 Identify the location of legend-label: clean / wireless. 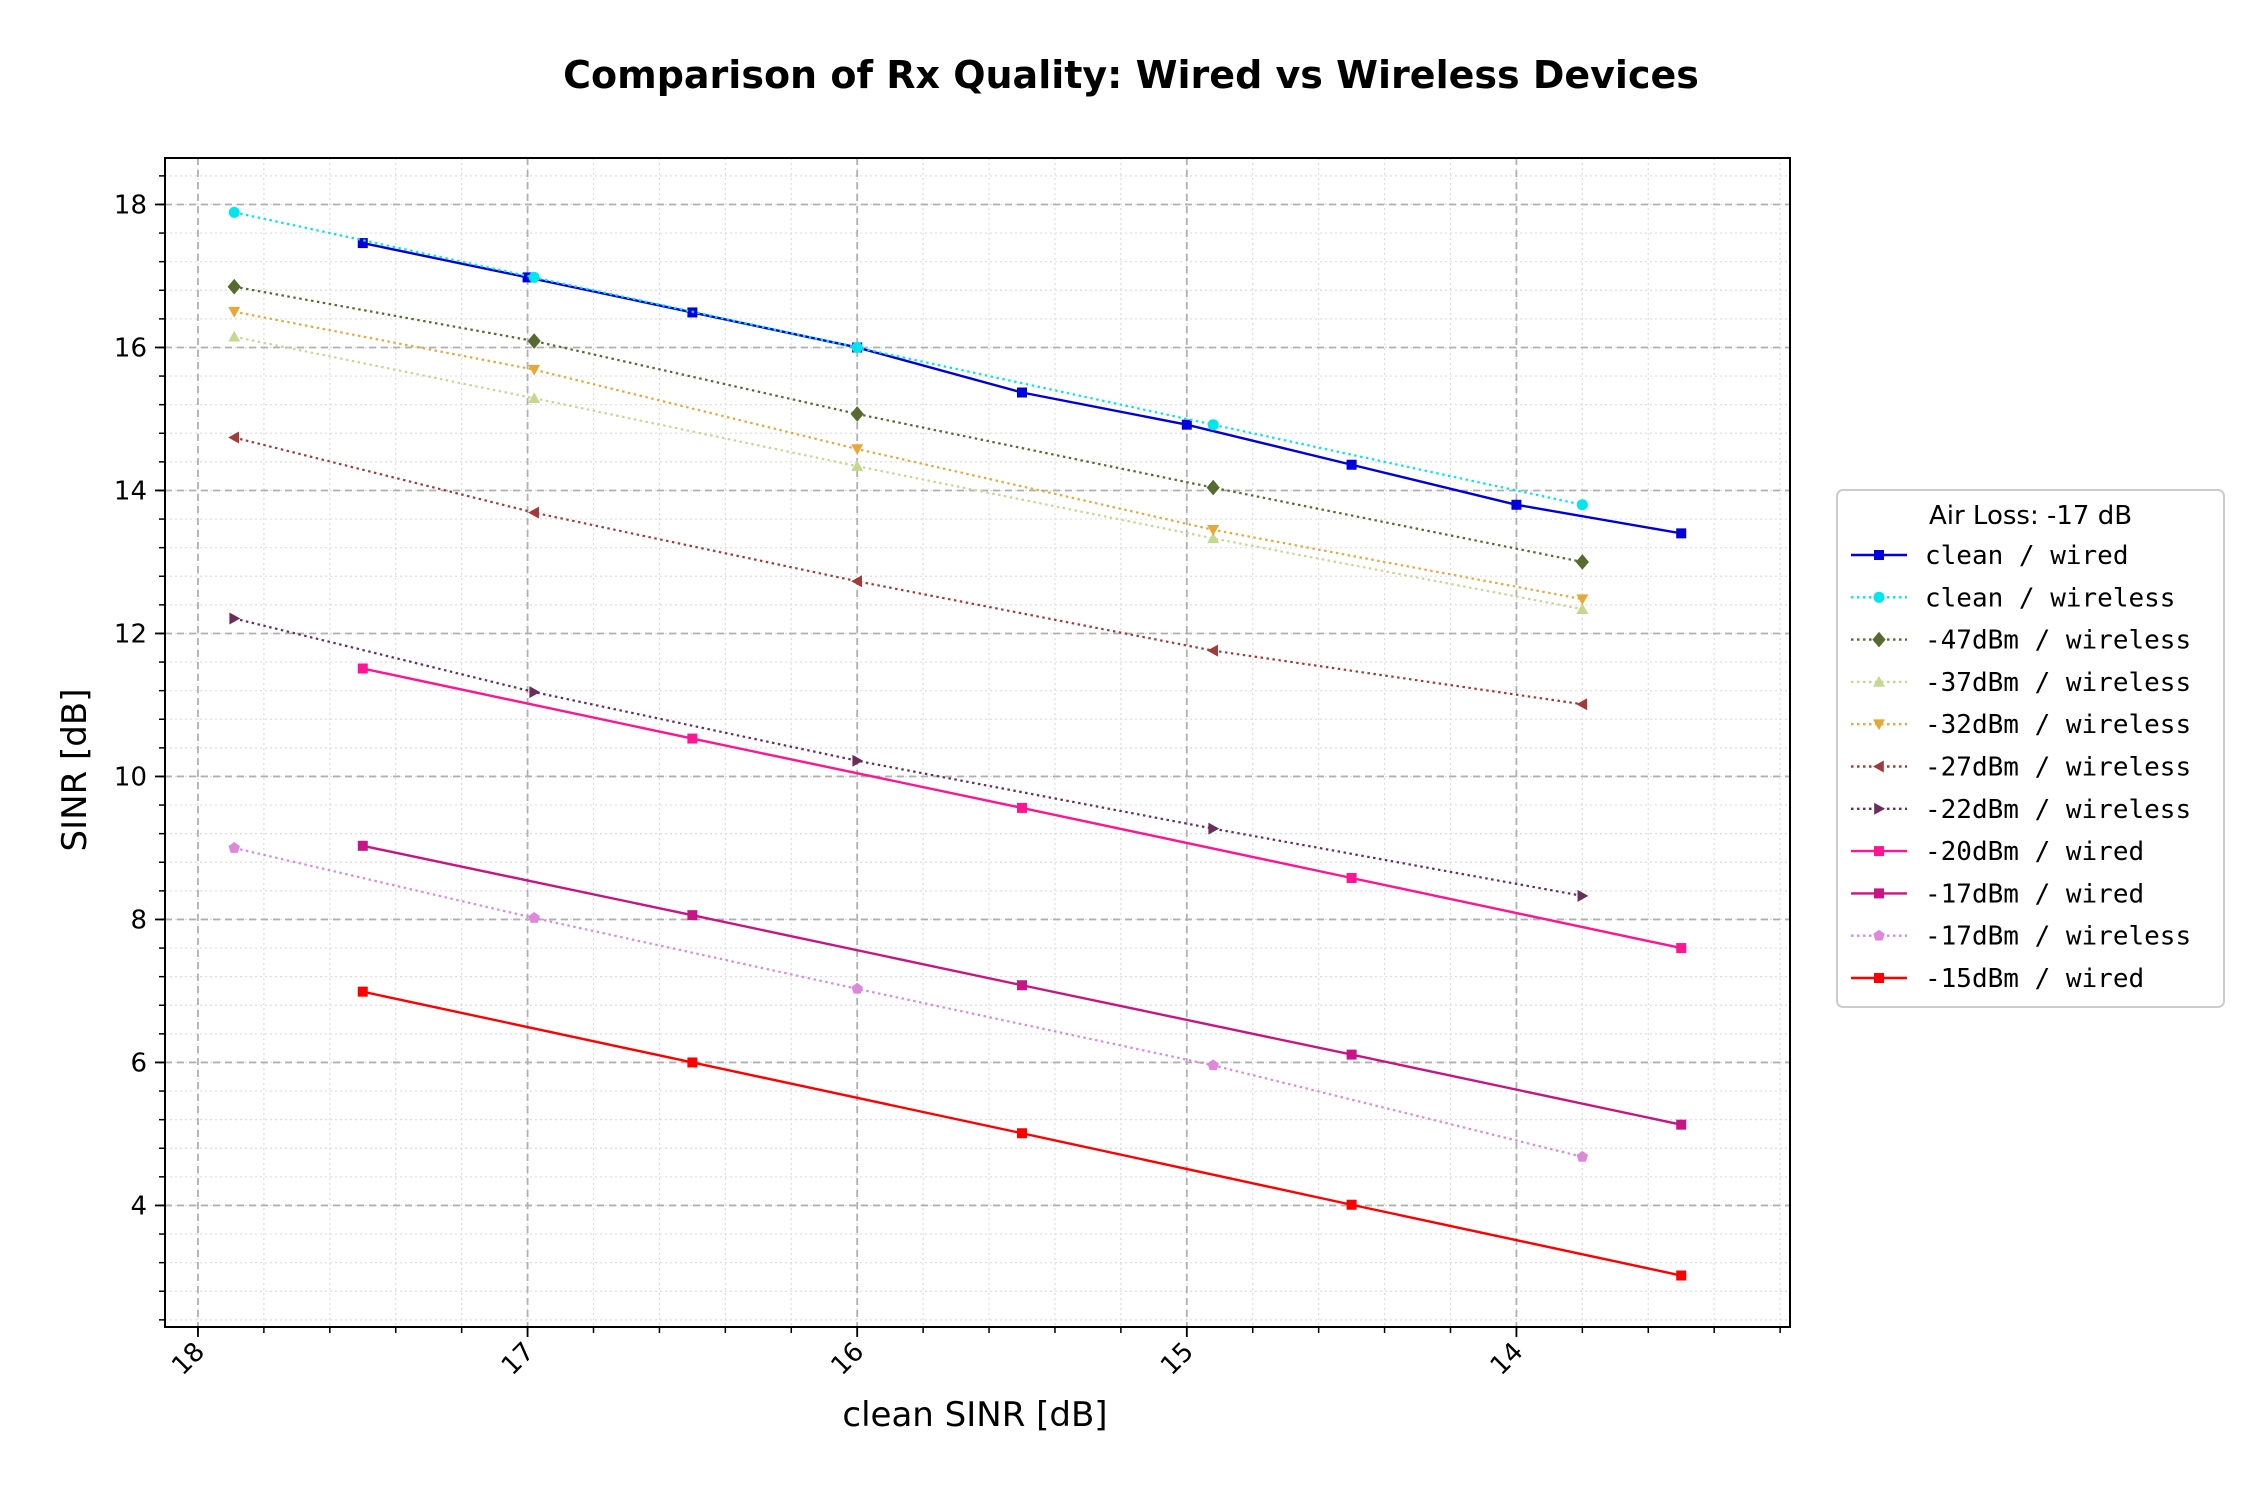
(2050, 598).